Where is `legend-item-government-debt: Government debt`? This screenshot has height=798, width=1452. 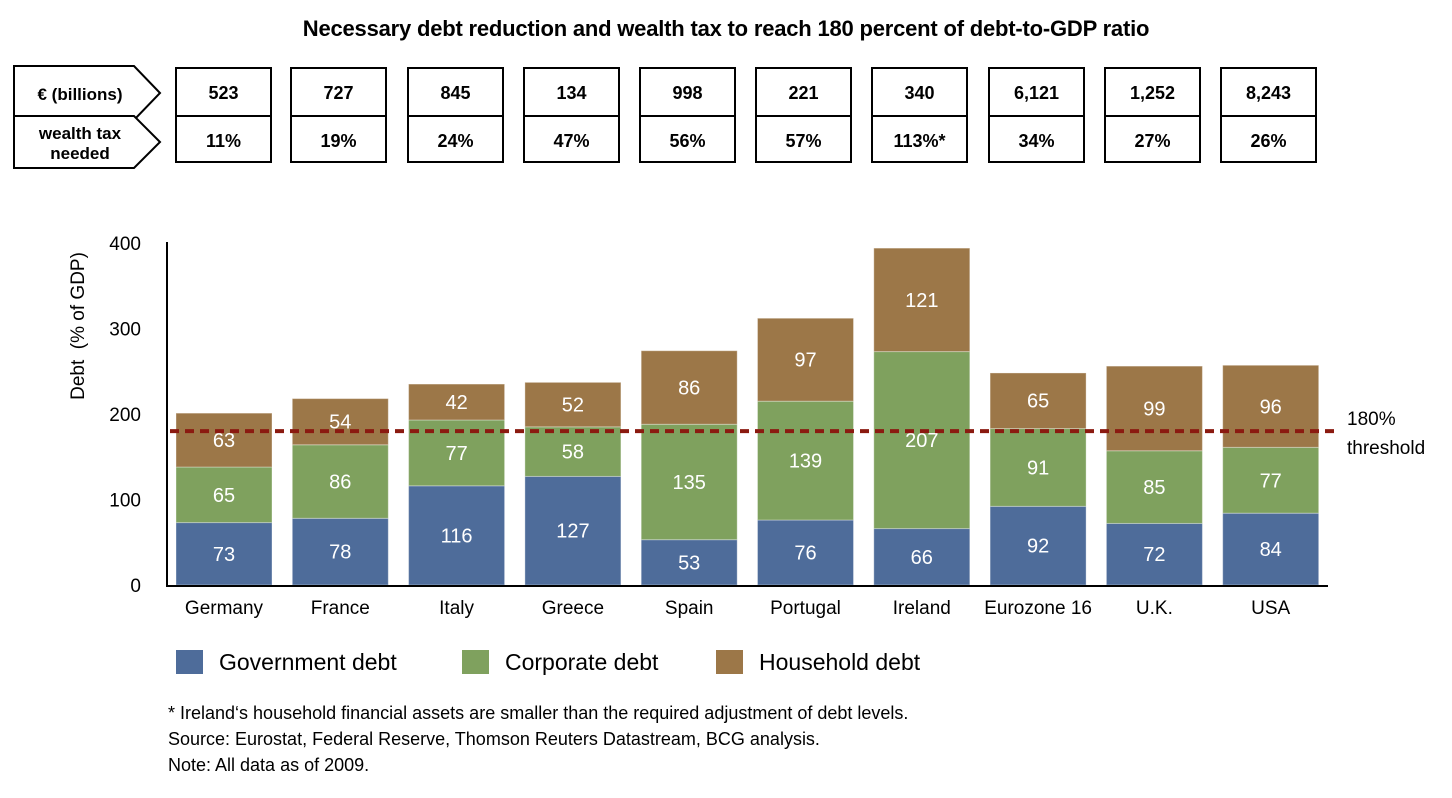
legend-item-government-debt: Government debt is located at coordinates (286, 662).